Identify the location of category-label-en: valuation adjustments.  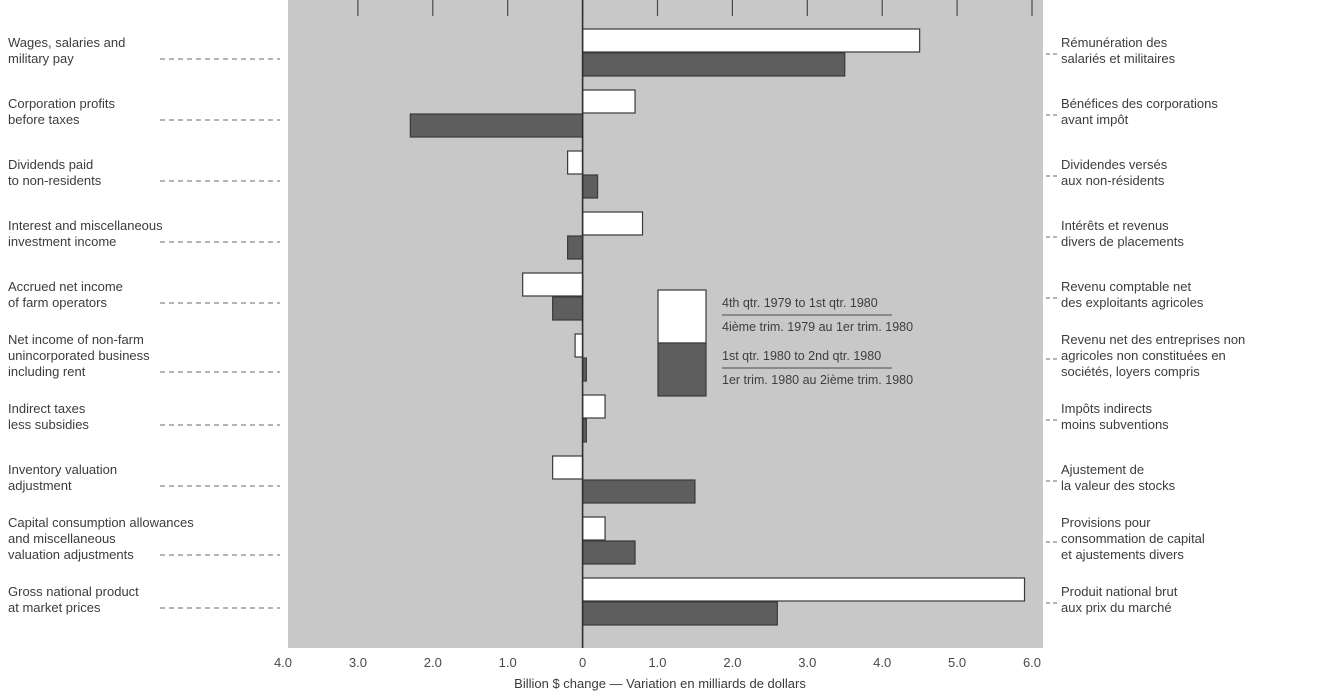
(71, 554).